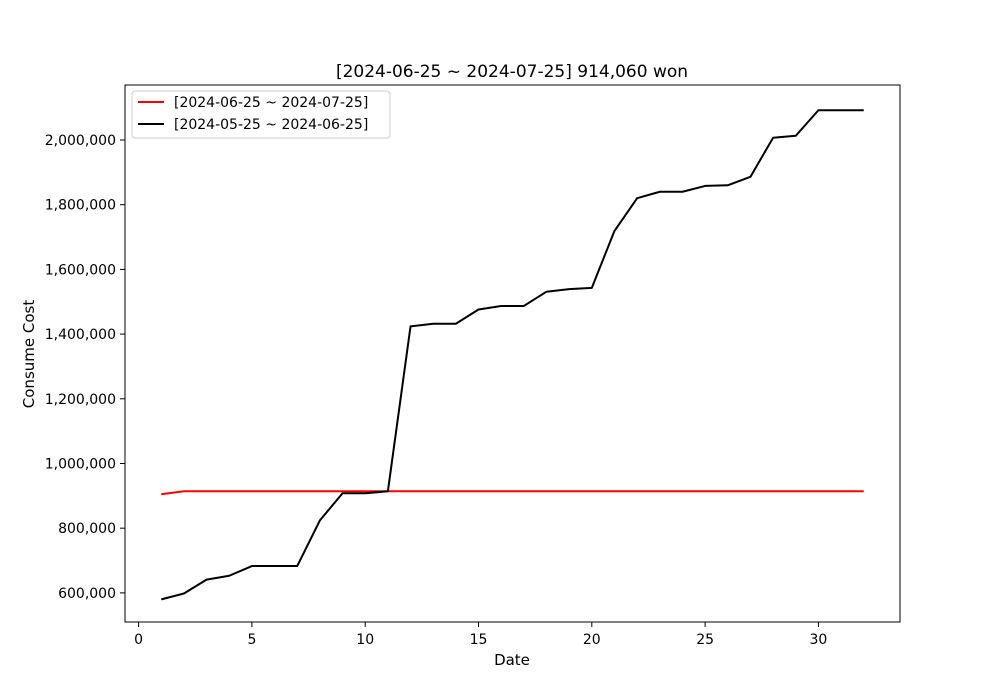 The width and height of the screenshot is (1000, 700). What do you see at coordinates (87, 594) in the screenshot?
I see `y-tick-label: 600,000` at bounding box center [87, 594].